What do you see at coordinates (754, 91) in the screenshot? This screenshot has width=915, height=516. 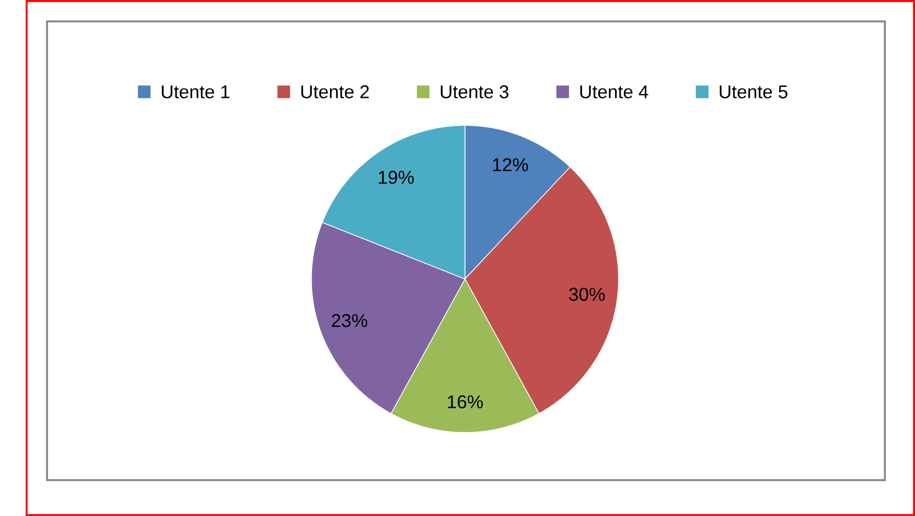 I see `legend-label: Utente 5` at bounding box center [754, 91].